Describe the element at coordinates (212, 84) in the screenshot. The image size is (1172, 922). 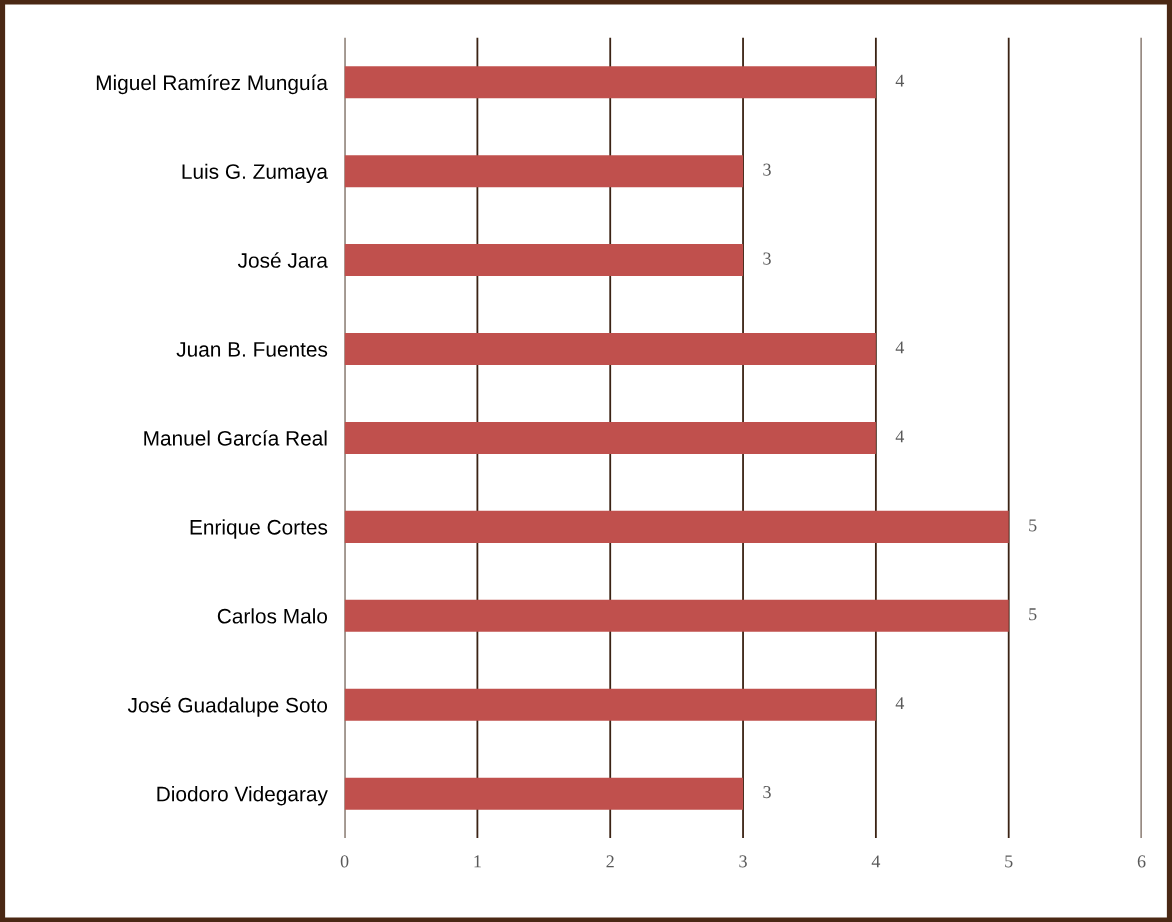
I see `y-tick-label: Miguel Ramírez Munguía` at that location.